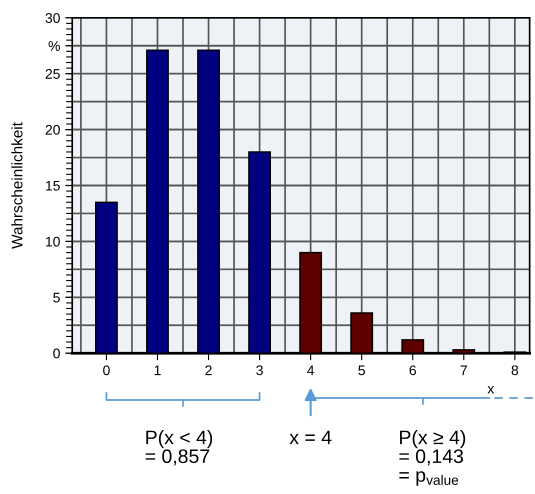 The width and height of the screenshot is (535, 494). What do you see at coordinates (53, 241) in the screenshot?
I see `y-tick-label: 10` at bounding box center [53, 241].